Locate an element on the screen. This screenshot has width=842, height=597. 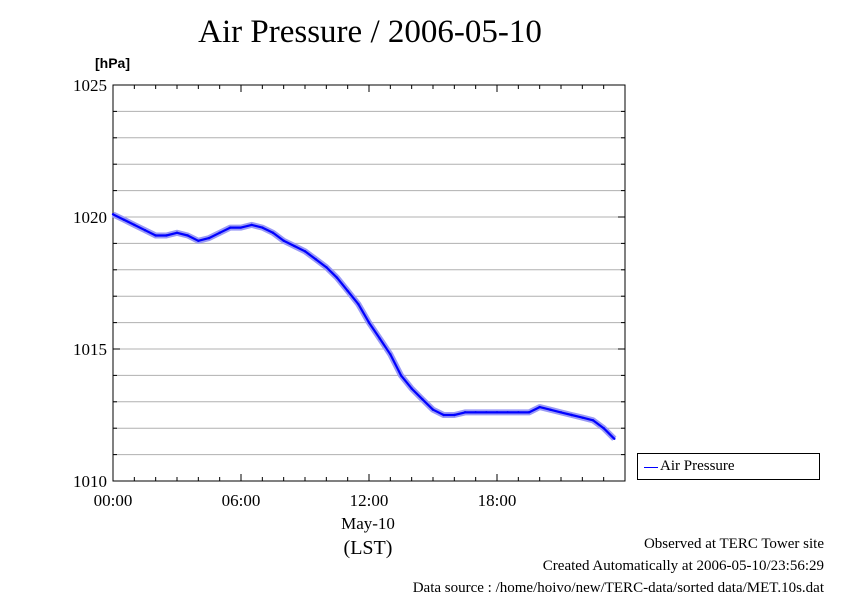
y-tick-label: 1015 is located at coordinates (90, 349).